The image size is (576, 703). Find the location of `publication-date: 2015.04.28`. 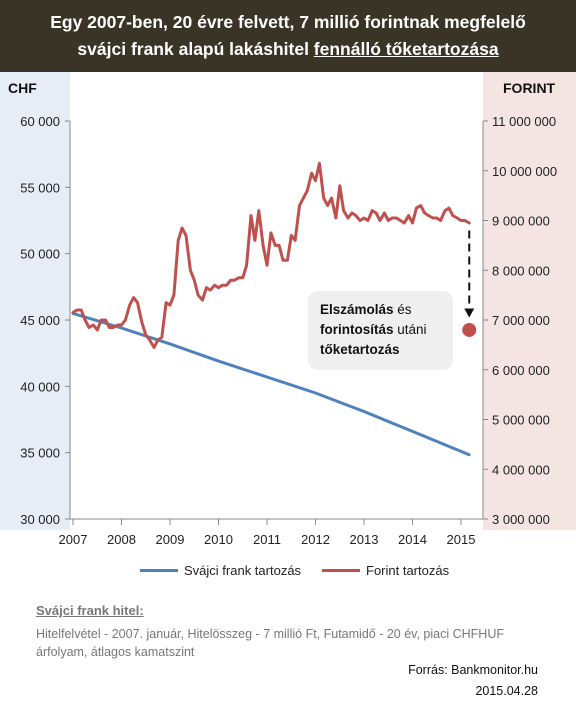

publication-date: 2015.04.28 is located at coordinates (506, 691).